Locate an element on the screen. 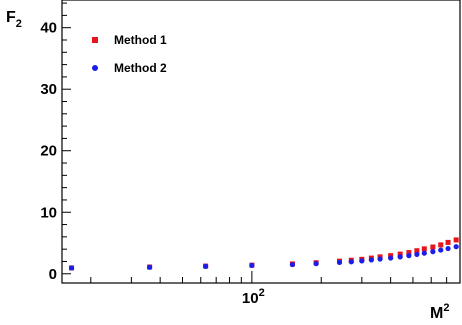  y-tick-label: 0 is located at coordinates (53, 274).